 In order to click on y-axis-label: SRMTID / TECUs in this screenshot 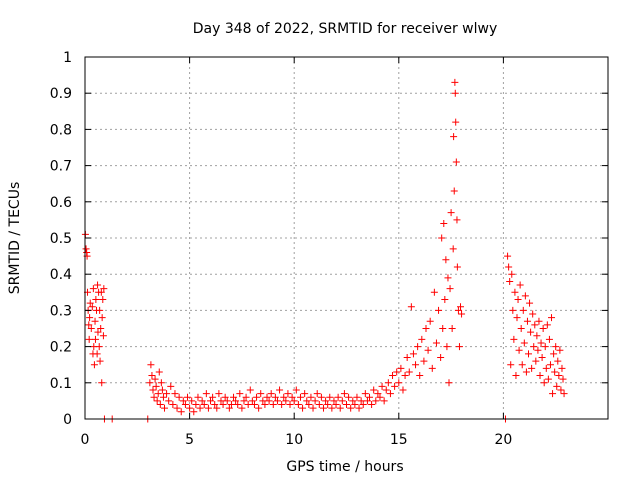, I will do `click(15, 238)`.